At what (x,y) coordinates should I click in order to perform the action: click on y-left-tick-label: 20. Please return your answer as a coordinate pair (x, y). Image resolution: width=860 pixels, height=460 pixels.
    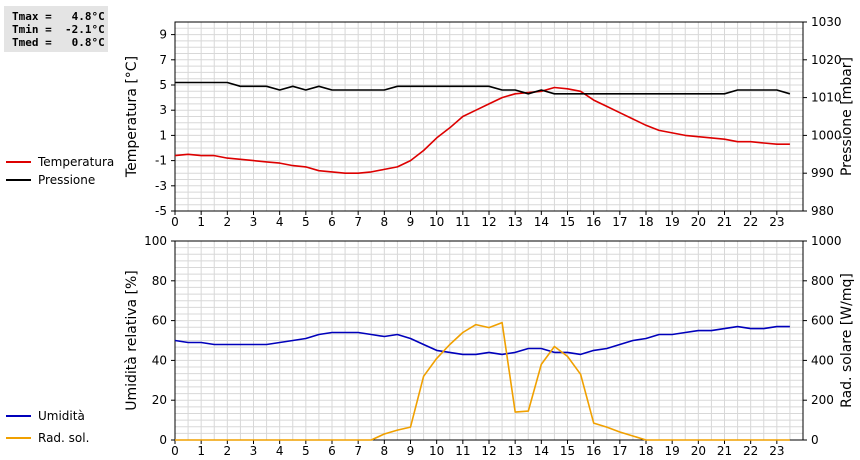
    Looking at the image, I should click on (159, 400).